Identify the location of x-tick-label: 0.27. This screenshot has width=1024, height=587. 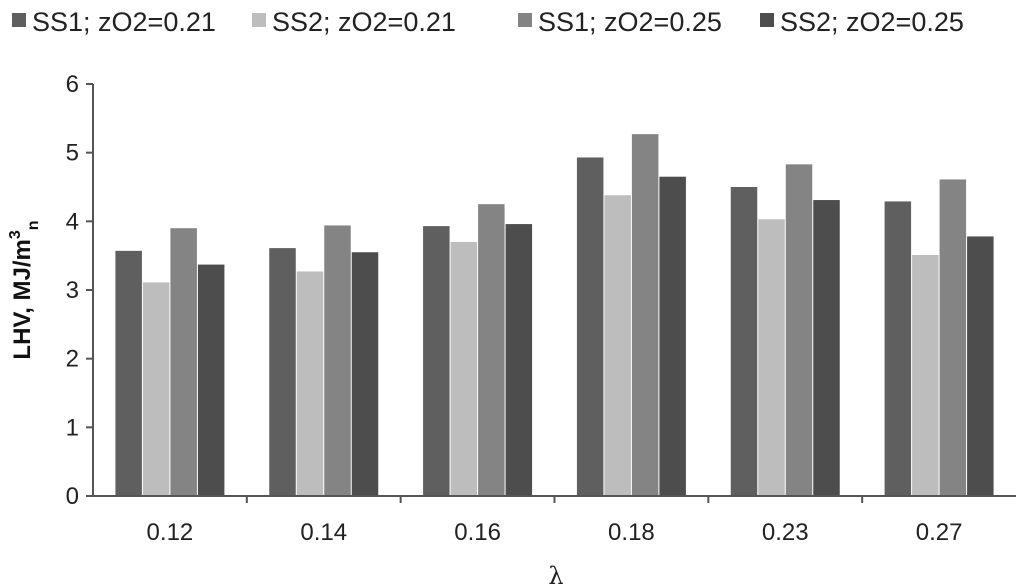
(939, 532).